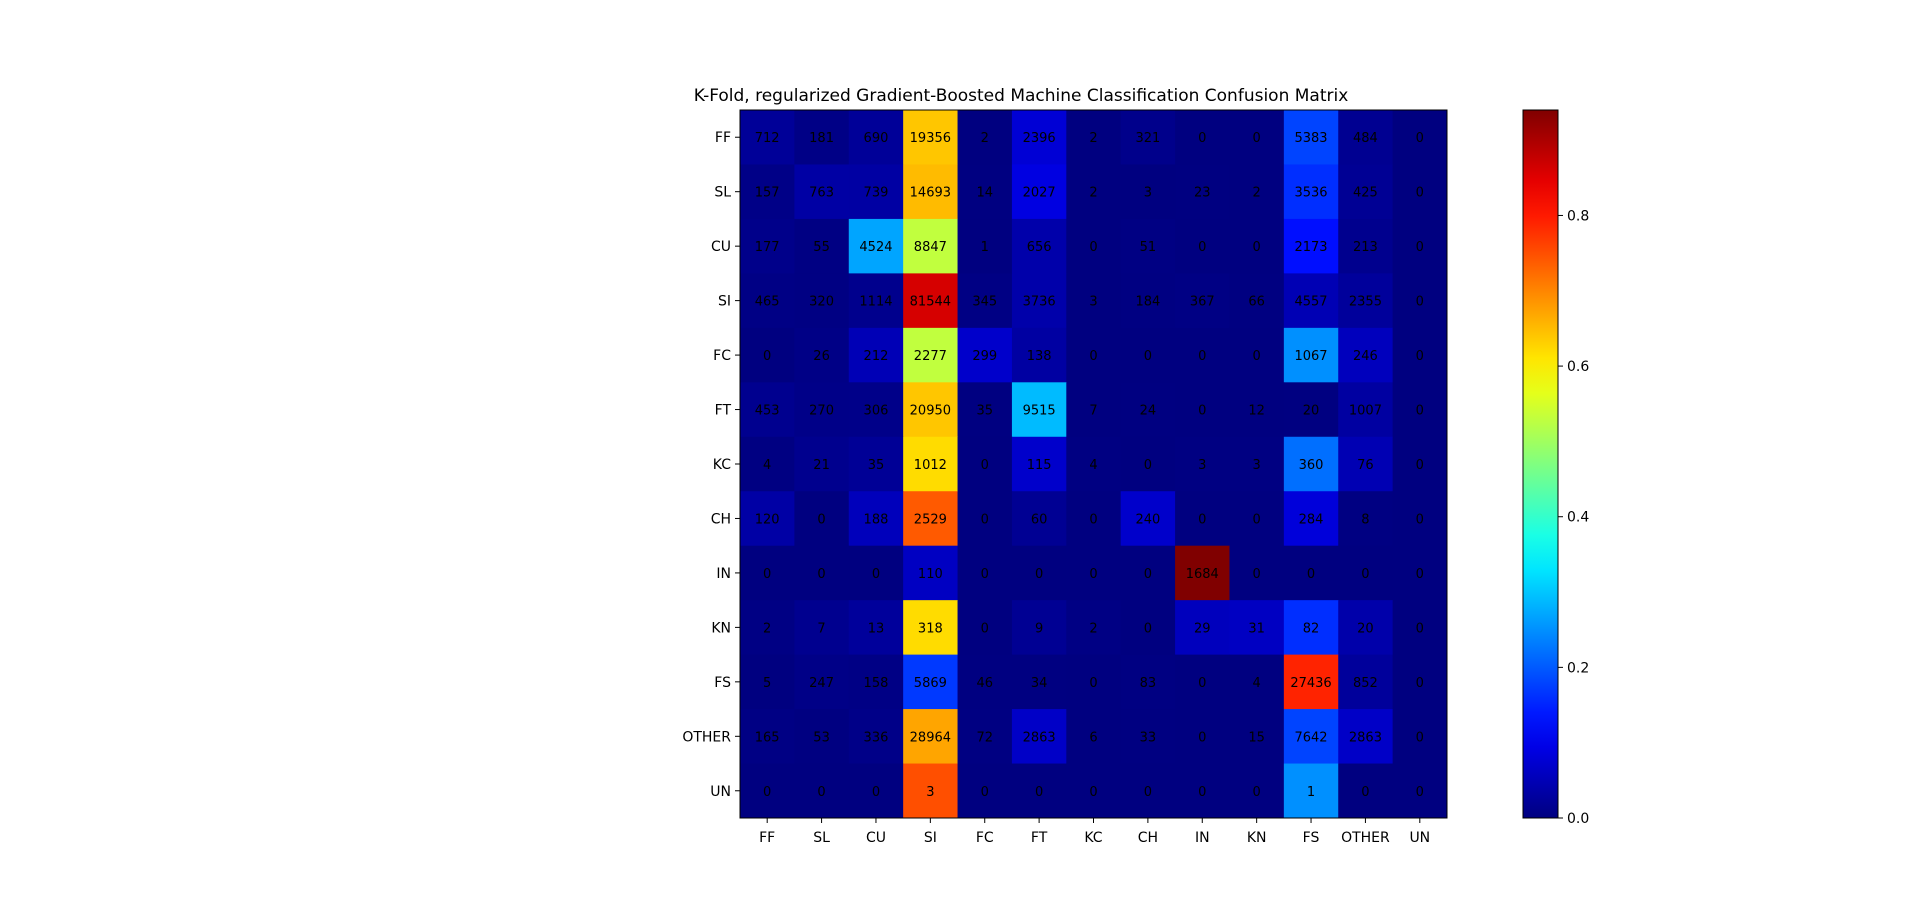 Image resolution: width=1920 pixels, height=908 pixels. Describe the element at coordinates (1366, 464) in the screenshot. I see `cell-KC-OTHER` at that location.